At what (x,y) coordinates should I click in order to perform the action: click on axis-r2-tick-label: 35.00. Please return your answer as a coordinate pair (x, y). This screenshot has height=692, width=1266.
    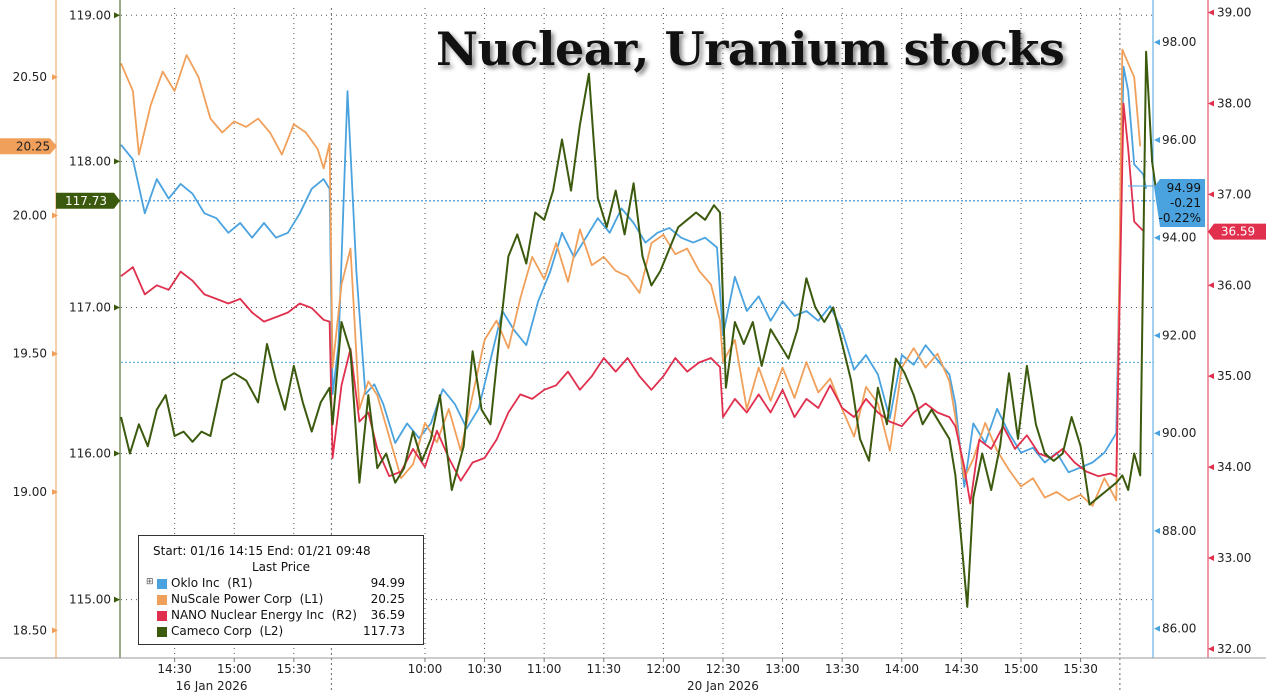
    Looking at the image, I should click on (1234, 376).